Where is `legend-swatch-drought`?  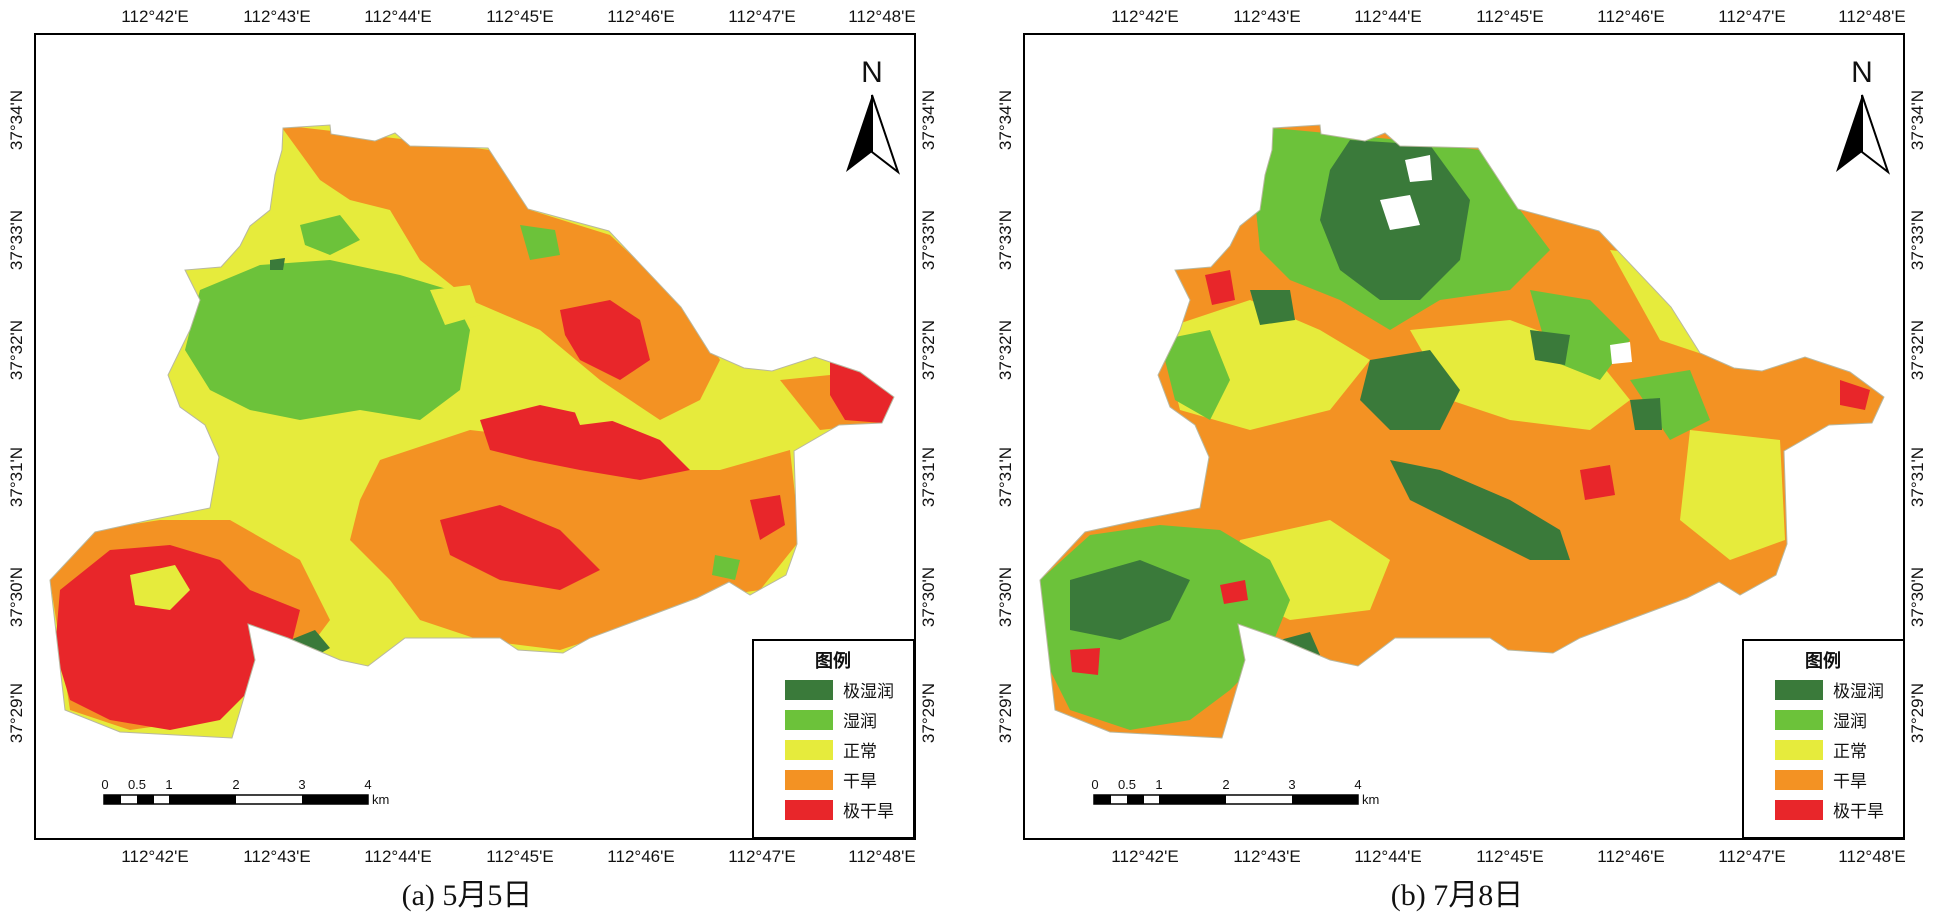
legend-swatch-drought is located at coordinates (809, 780).